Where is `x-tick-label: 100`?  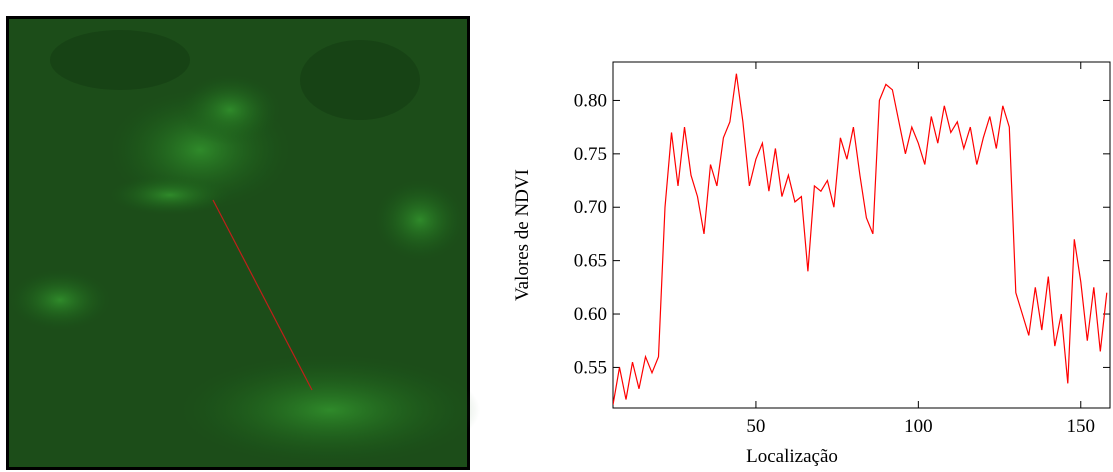 x-tick-label: 100 is located at coordinates (918, 426).